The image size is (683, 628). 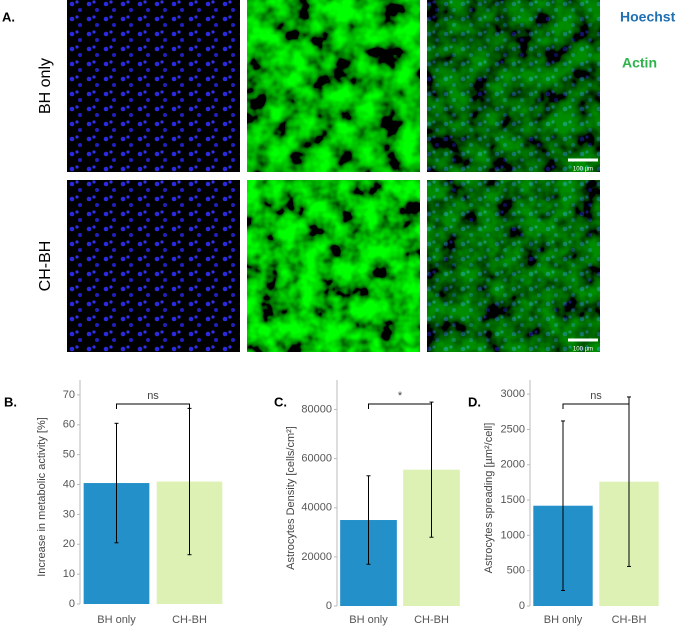 I want to click on legend-actin: Actin, so click(x=639, y=63).